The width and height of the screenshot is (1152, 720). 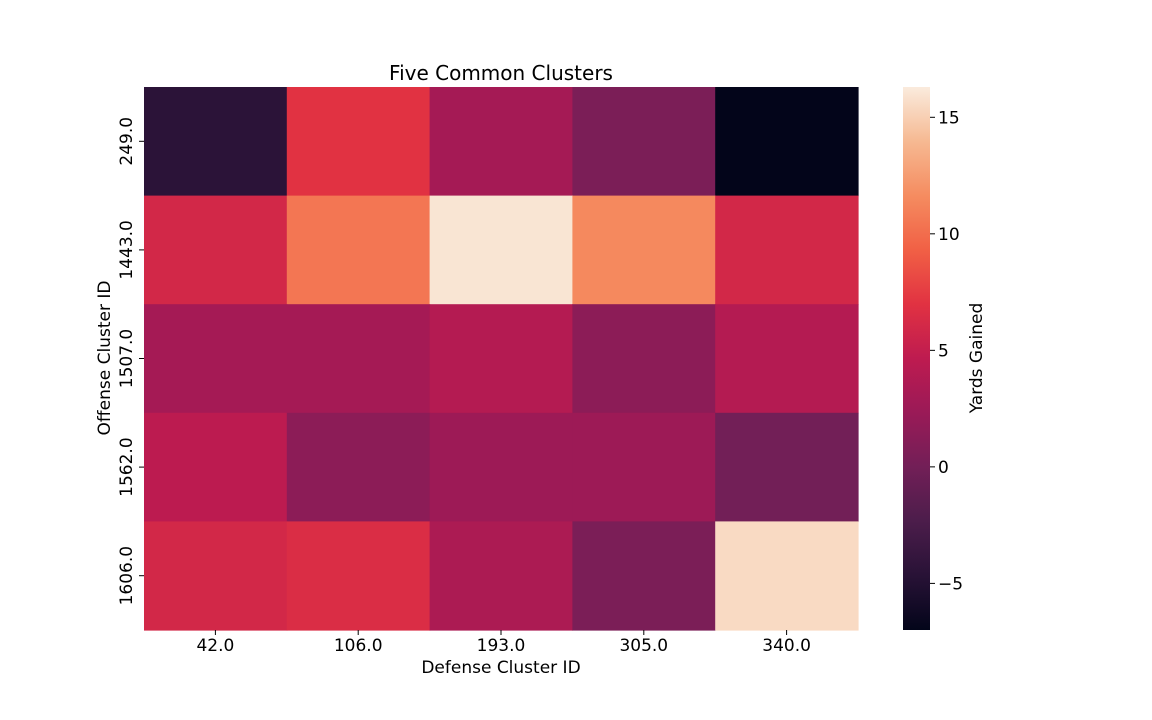 What do you see at coordinates (977, 359) in the screenshot?
I see `colorbar-label: Yards Gained` at bounding box center [977, 359].